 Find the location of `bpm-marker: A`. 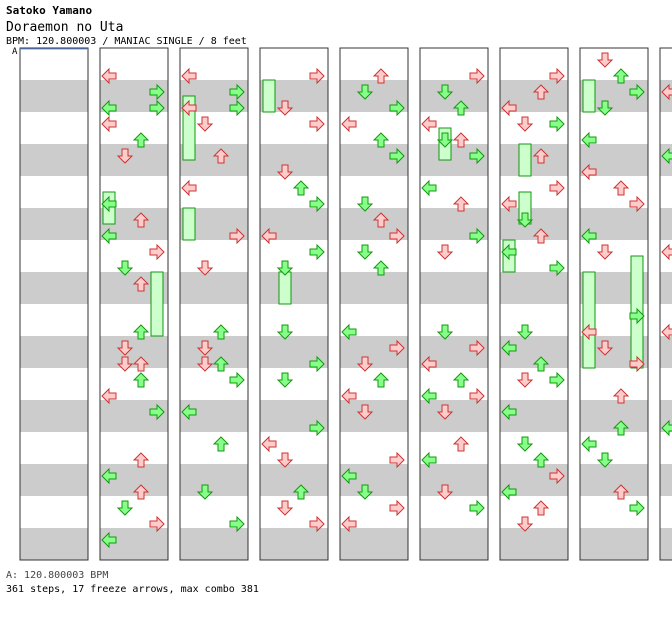

bpm-marker: A is located at coordinates (15, 52).